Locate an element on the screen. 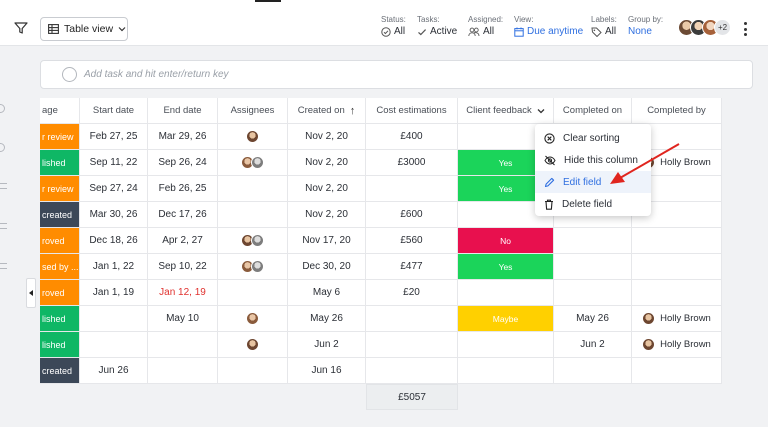 This screenshot has height=427, width=768. created-on-cell: Jun 2 is located at coordinates (327, 345).